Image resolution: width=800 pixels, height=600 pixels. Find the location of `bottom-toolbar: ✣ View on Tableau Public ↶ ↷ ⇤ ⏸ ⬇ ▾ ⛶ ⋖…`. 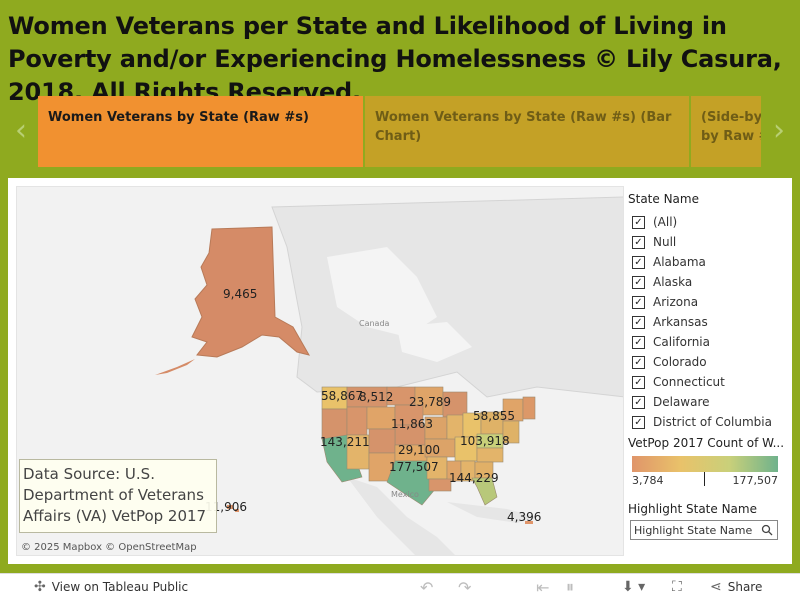

bottom-toolbar: ✣ View on Tableau Public ↶ ↷ ⇤ ⏸ ⬇ ▾ ⛶ ⋖… is located at coordinates (400, 586).